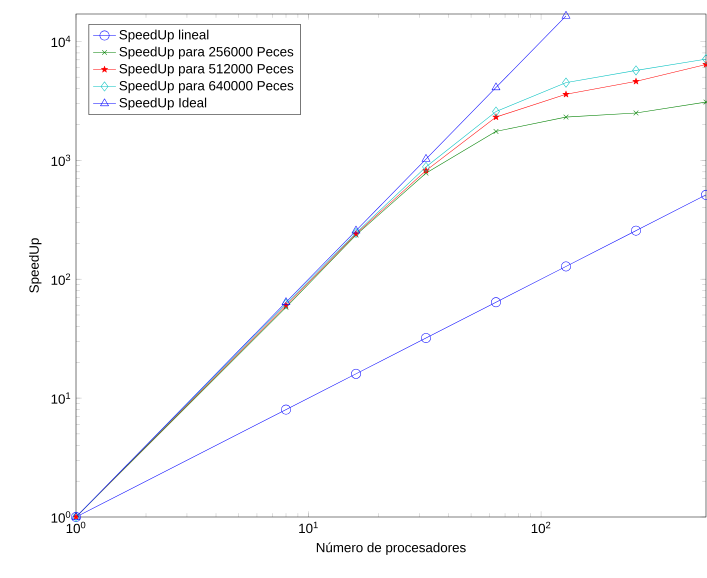  I want to click on x-tick-label: 10$^{2}$, so click(541, 528).